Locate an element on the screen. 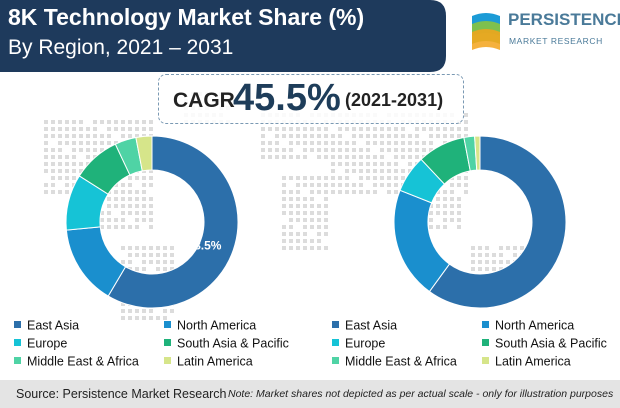 Image resolution: width=620 pixels, height=408 pixels. legend-item: North America is located at coordinates (528, 325).